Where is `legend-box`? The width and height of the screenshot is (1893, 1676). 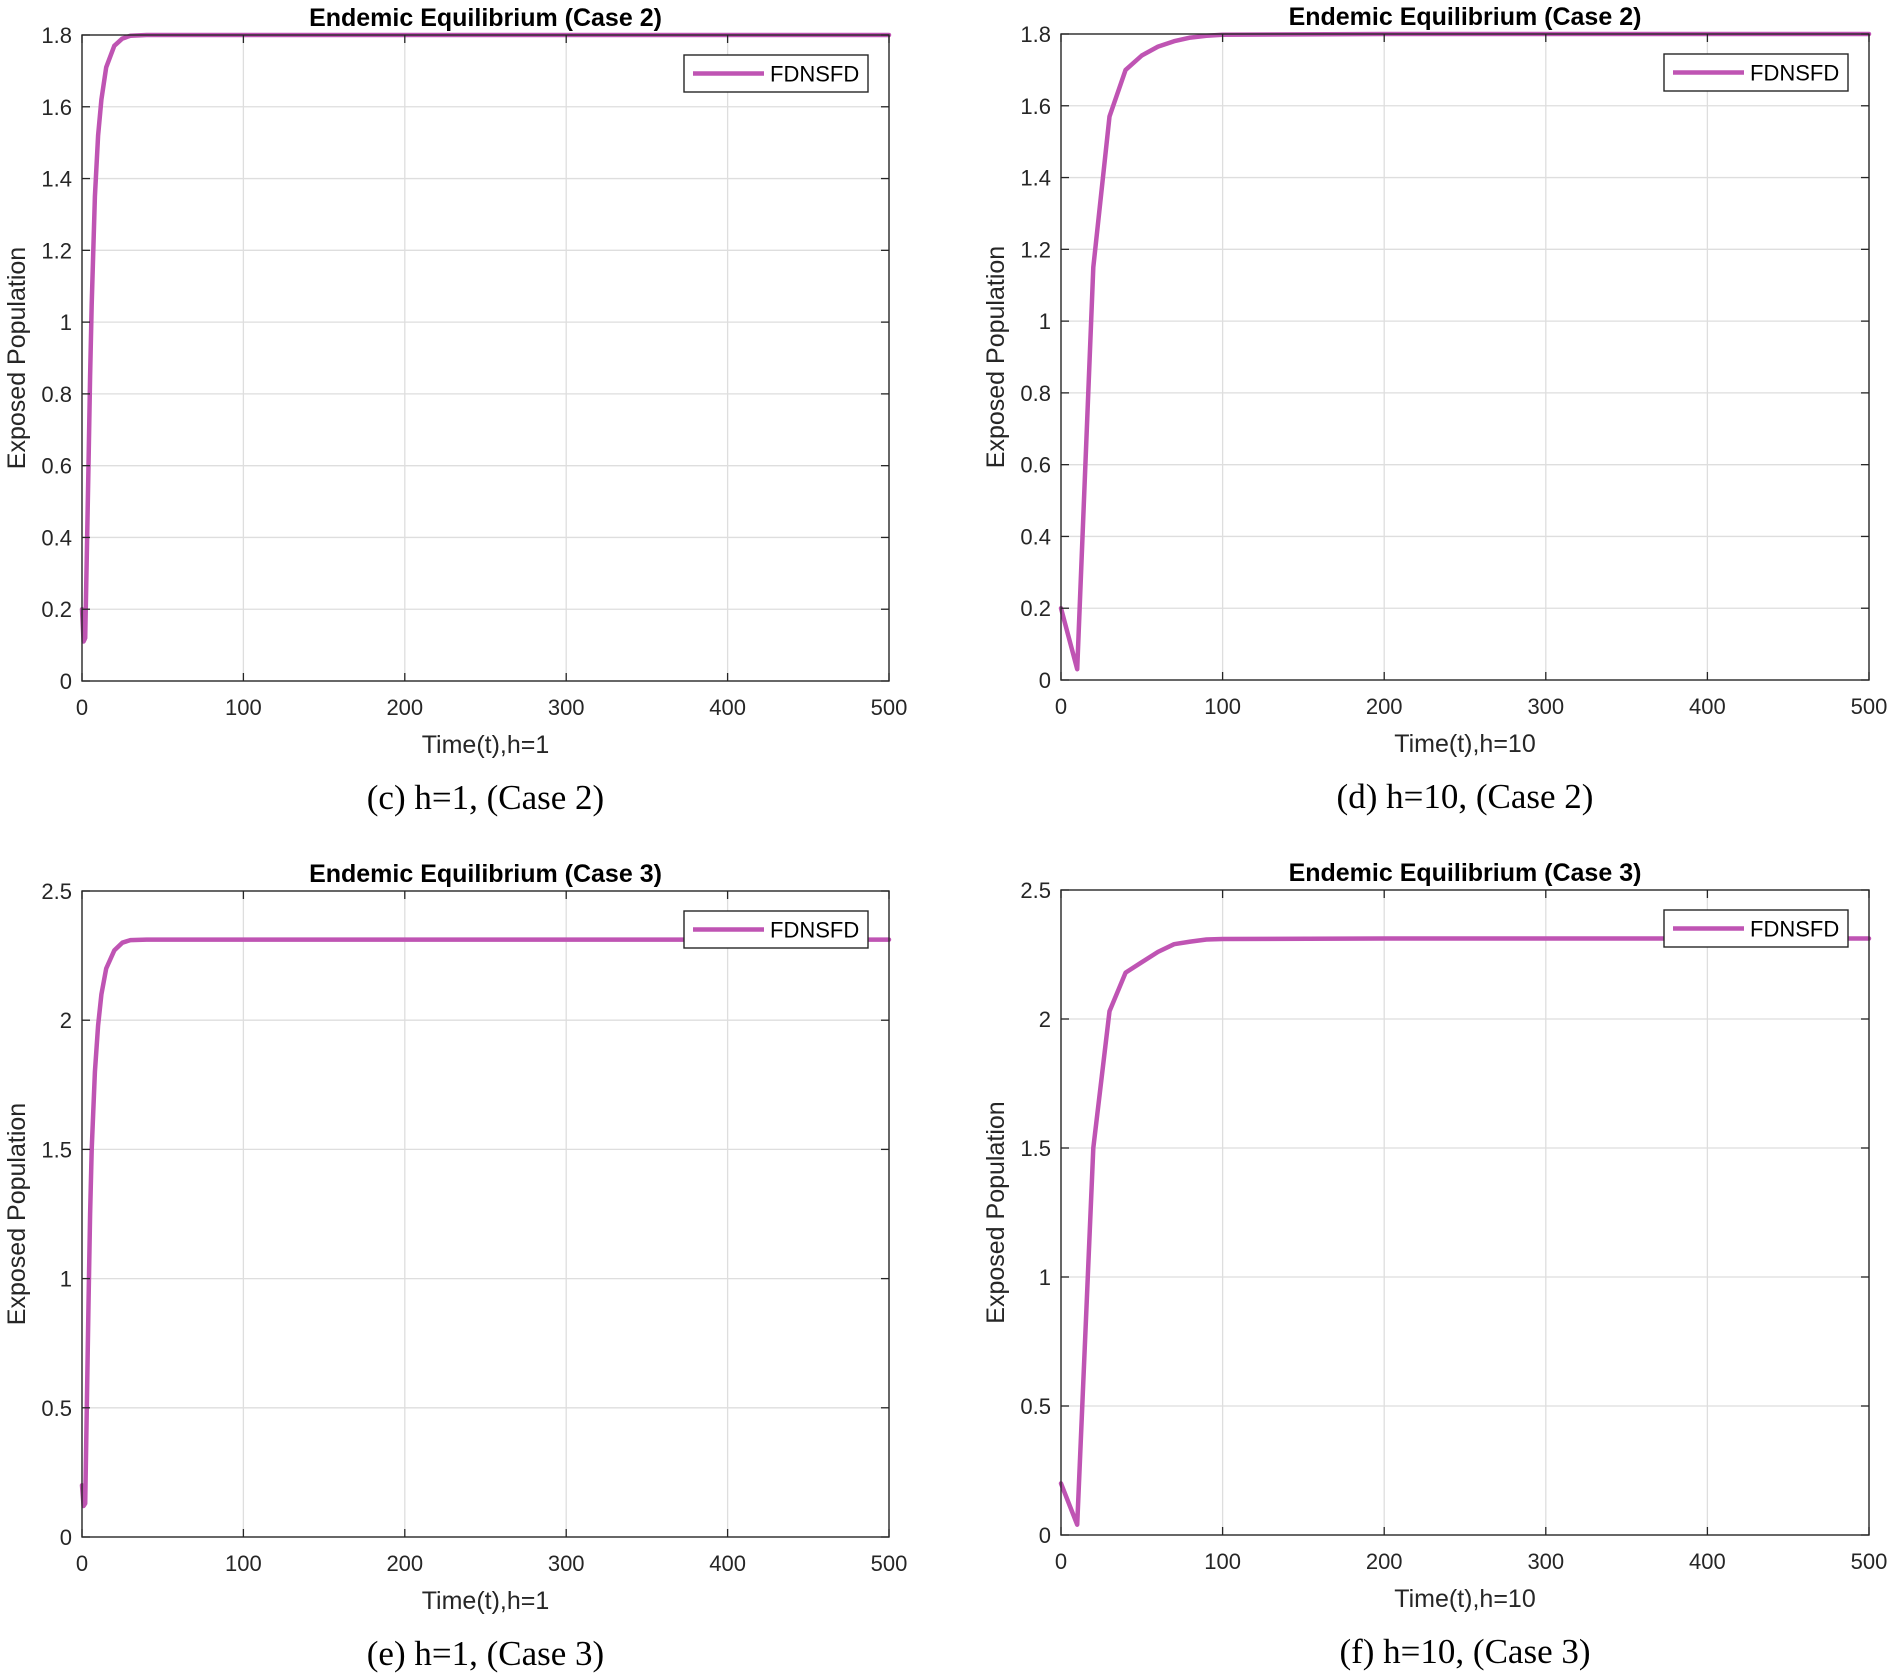 legend-box is located at coordinates (776, 929).